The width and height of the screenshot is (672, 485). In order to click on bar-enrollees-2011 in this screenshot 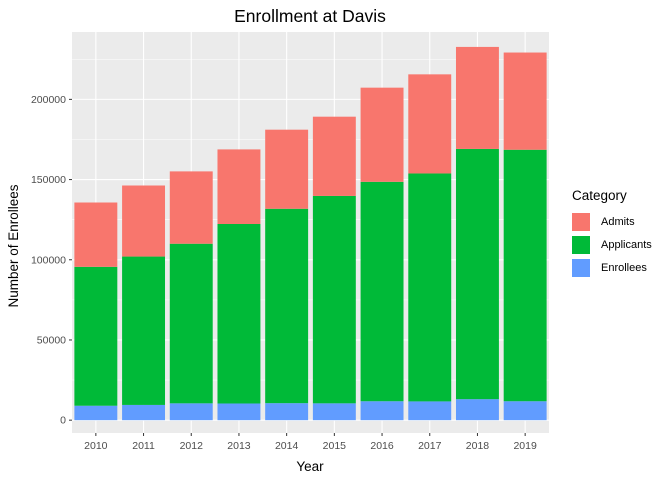, I will do `click(144, 412)`.